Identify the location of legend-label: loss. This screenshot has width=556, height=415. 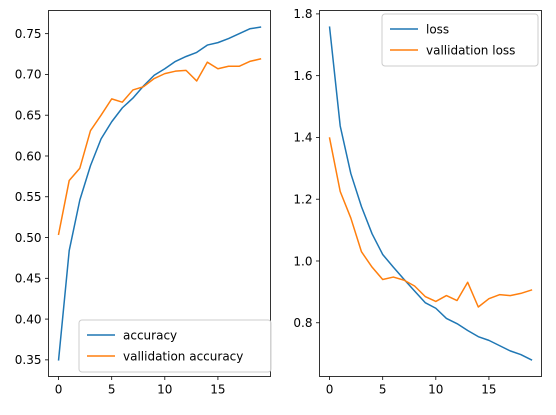
(437, 29).